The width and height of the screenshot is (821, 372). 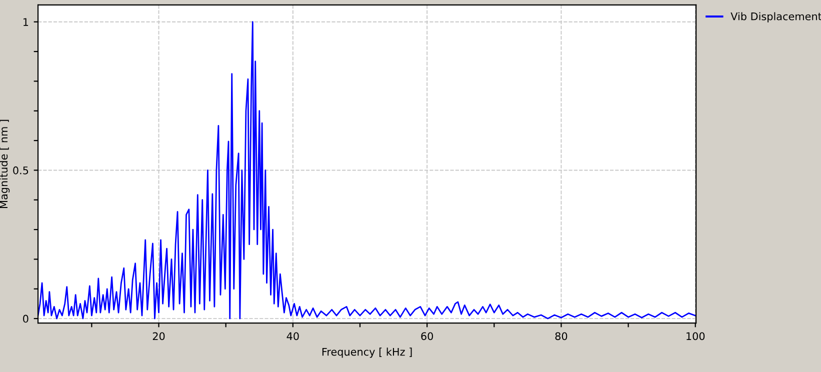 What do you see at coordinates (5, 164) in the screenshot?
I see `y-axis-title: Magnitude [ nm ]` at bounding box center [5, 164].